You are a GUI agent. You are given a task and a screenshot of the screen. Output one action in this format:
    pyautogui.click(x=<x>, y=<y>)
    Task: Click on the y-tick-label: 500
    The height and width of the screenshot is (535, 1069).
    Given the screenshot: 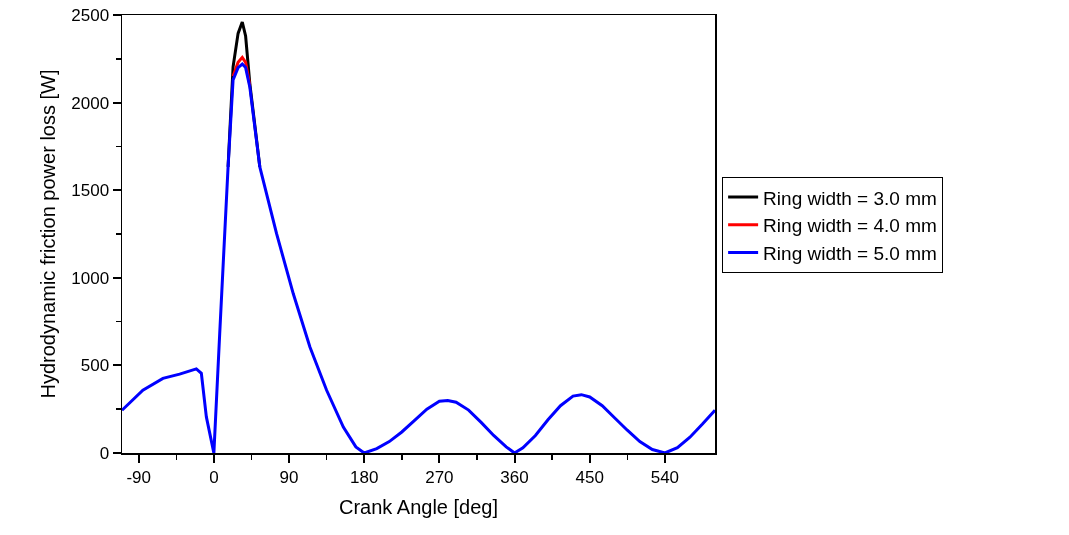 What is the action you would take?
    pyautogui.click(x=95, y=366)
    